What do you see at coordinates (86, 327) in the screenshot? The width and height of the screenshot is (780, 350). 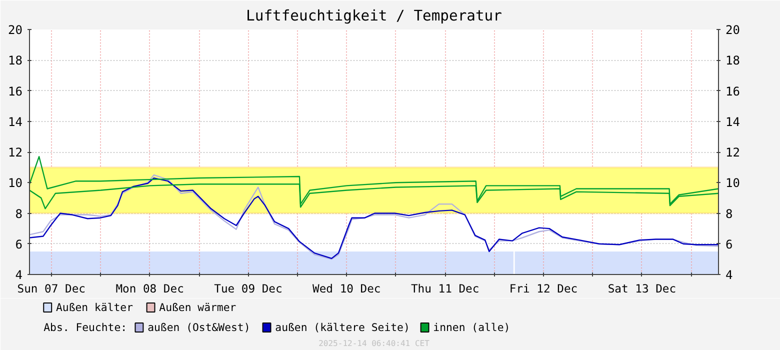 I see `legend-title: Abs. Feuchte:` at bounding box center [86, 327].